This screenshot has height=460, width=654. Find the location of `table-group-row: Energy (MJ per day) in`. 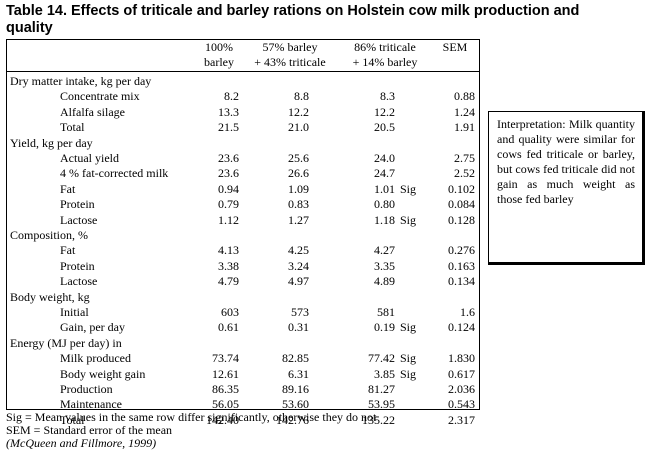

table-group-row: Energy (MJ per day) in is located at coordinates (243, 343).